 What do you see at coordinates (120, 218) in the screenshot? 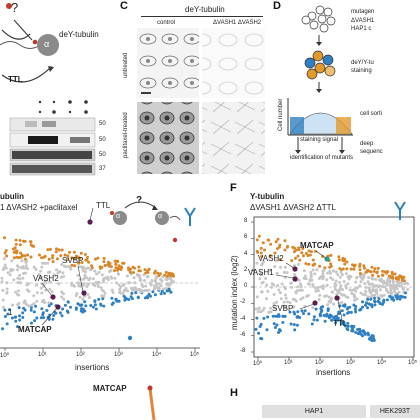
I see `tubulin-circle-left` at bounding box center [120, 218].